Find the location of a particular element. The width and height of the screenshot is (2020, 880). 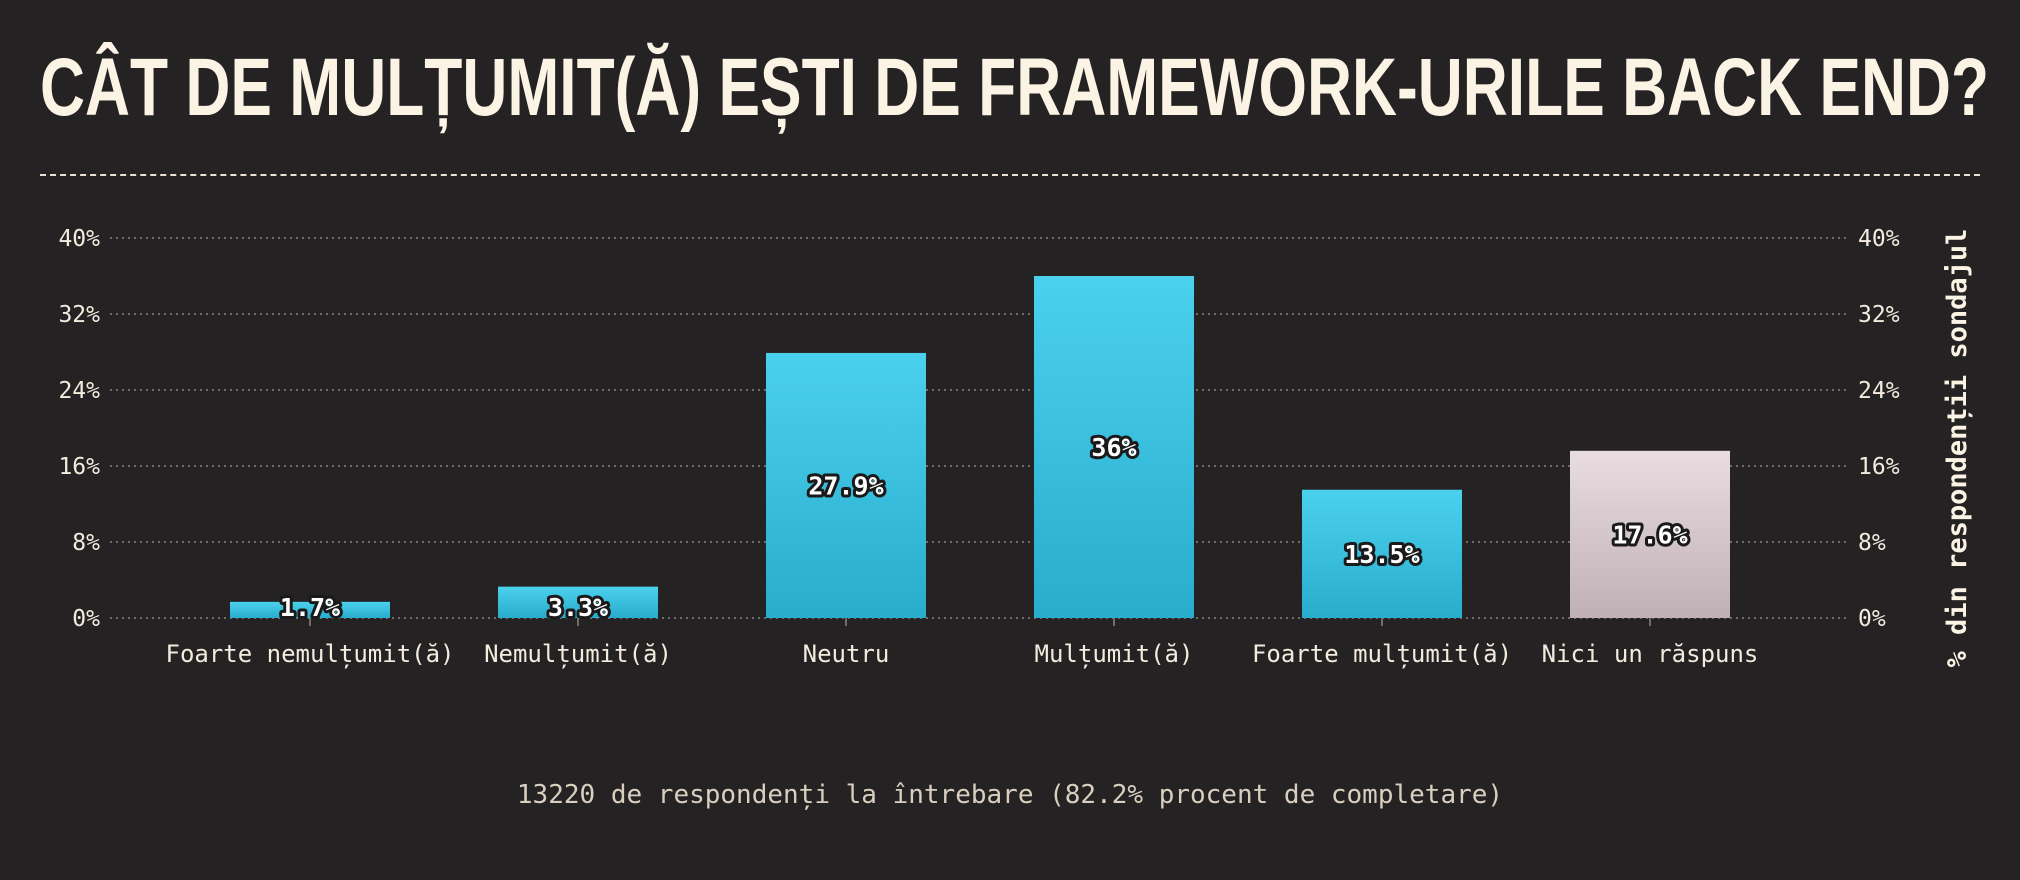

y-axis-label: % din respondenții sondajul is located at coordinates (1957, 448).